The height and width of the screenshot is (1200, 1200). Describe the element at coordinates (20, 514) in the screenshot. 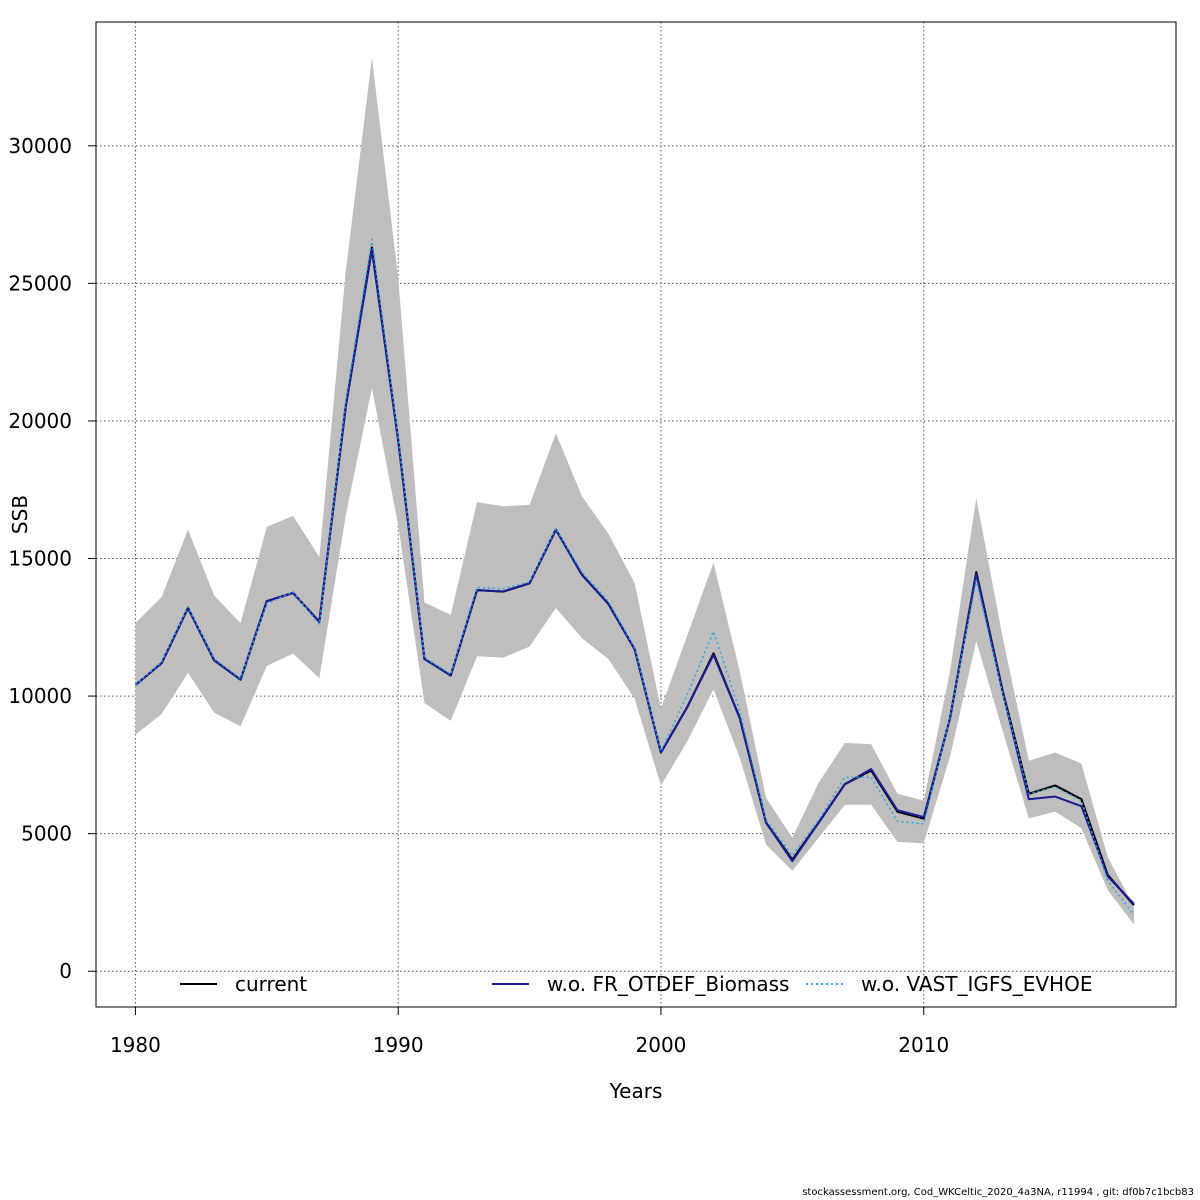

I see `y-axis-title: SSB` at that location.